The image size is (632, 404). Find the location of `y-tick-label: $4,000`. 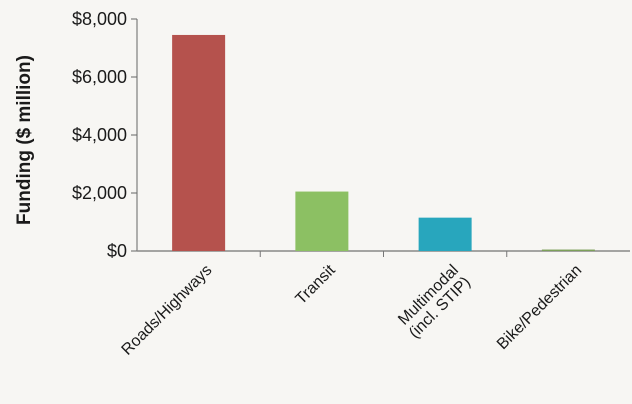

y-tick-label: $4,000 is located at coordinates (99, 135).